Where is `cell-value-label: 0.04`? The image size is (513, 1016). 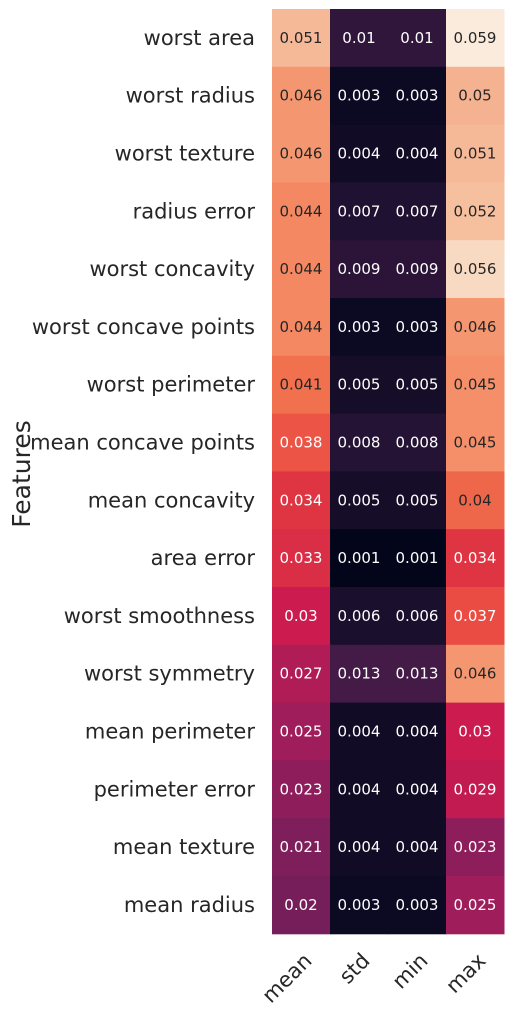 cell-value-label: 0.04 is located at coordinates (474, 500).